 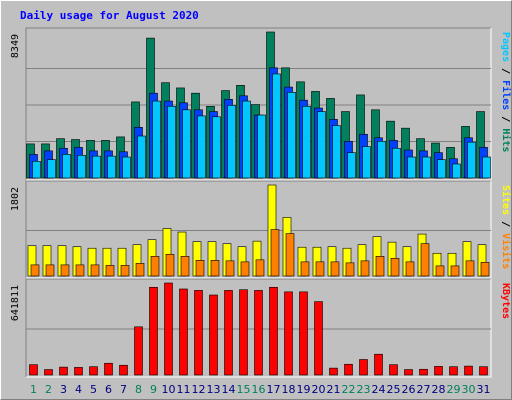 I want to click on legend: Sites / Visits, so click(x=506, y=227).